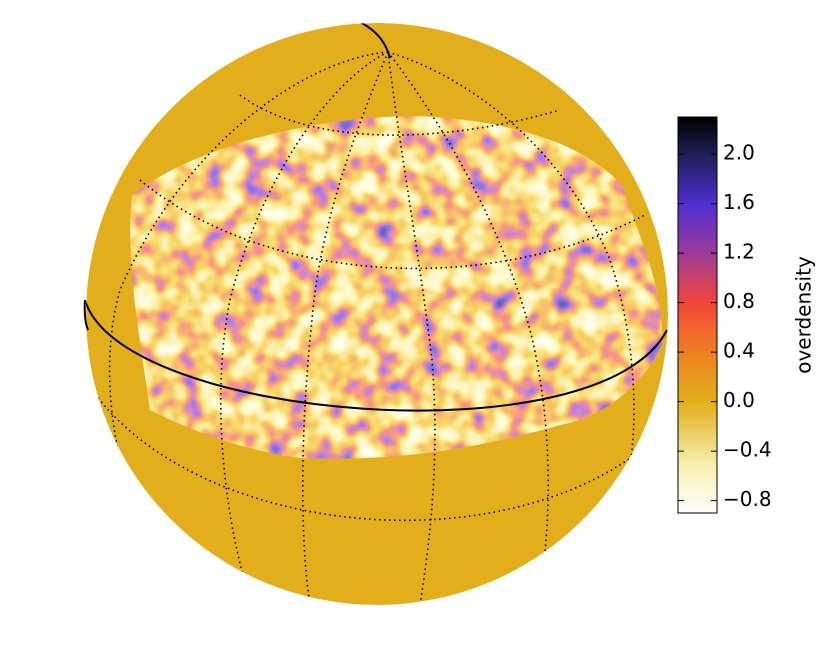 The height and width of the screenshot is (655, 830). I want to click on colorbar-tick-label: −0.4, so click(747, 450).